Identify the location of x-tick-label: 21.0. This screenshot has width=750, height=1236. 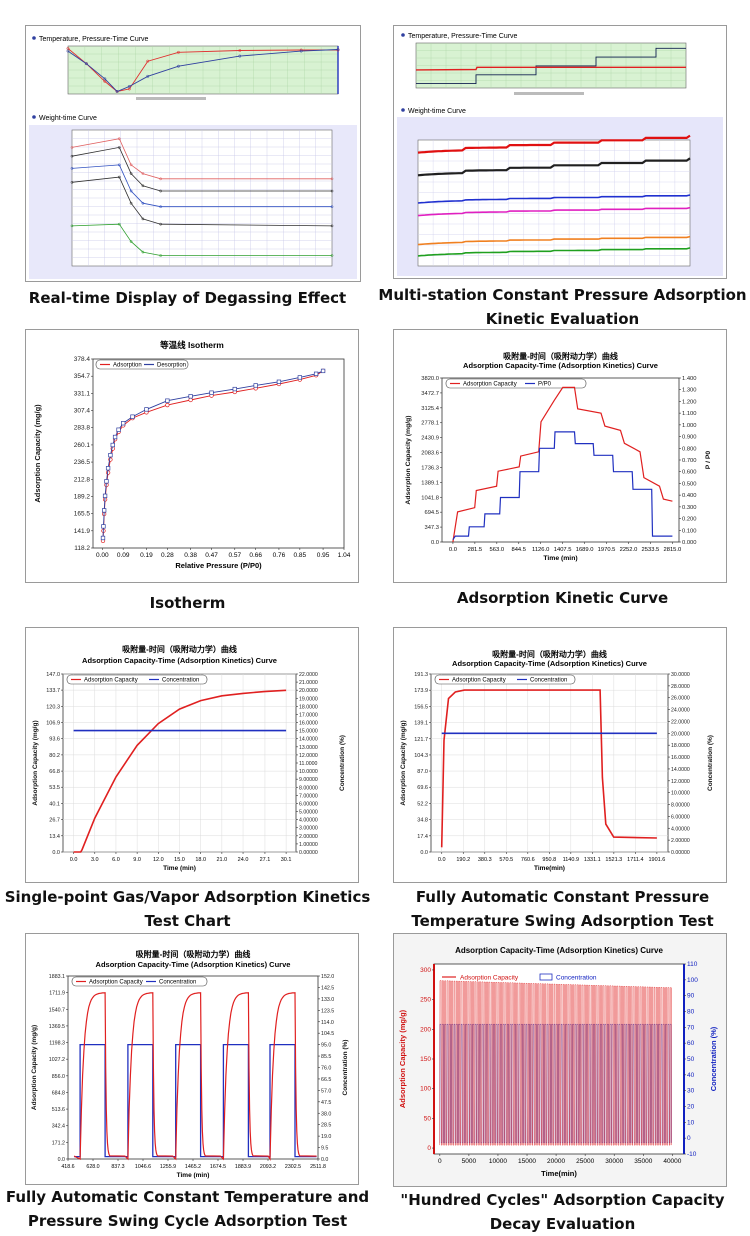
(222, 860).